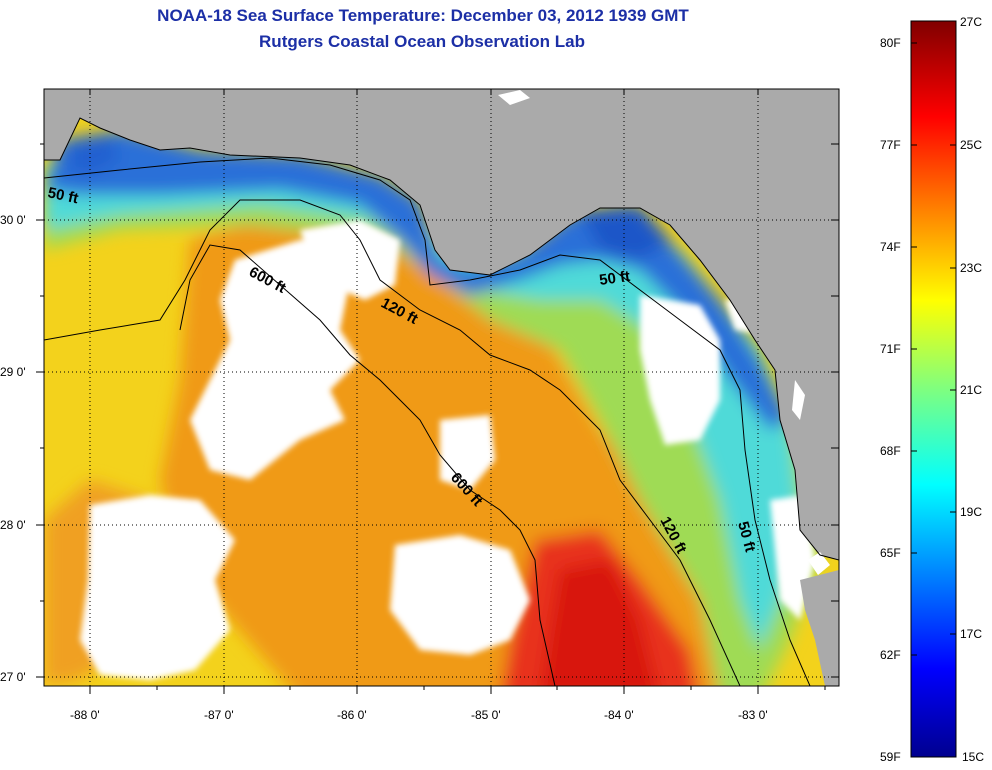 The image size is (992, 770). I want to click on colorbar-f-62: 62F, so click(890, 655).